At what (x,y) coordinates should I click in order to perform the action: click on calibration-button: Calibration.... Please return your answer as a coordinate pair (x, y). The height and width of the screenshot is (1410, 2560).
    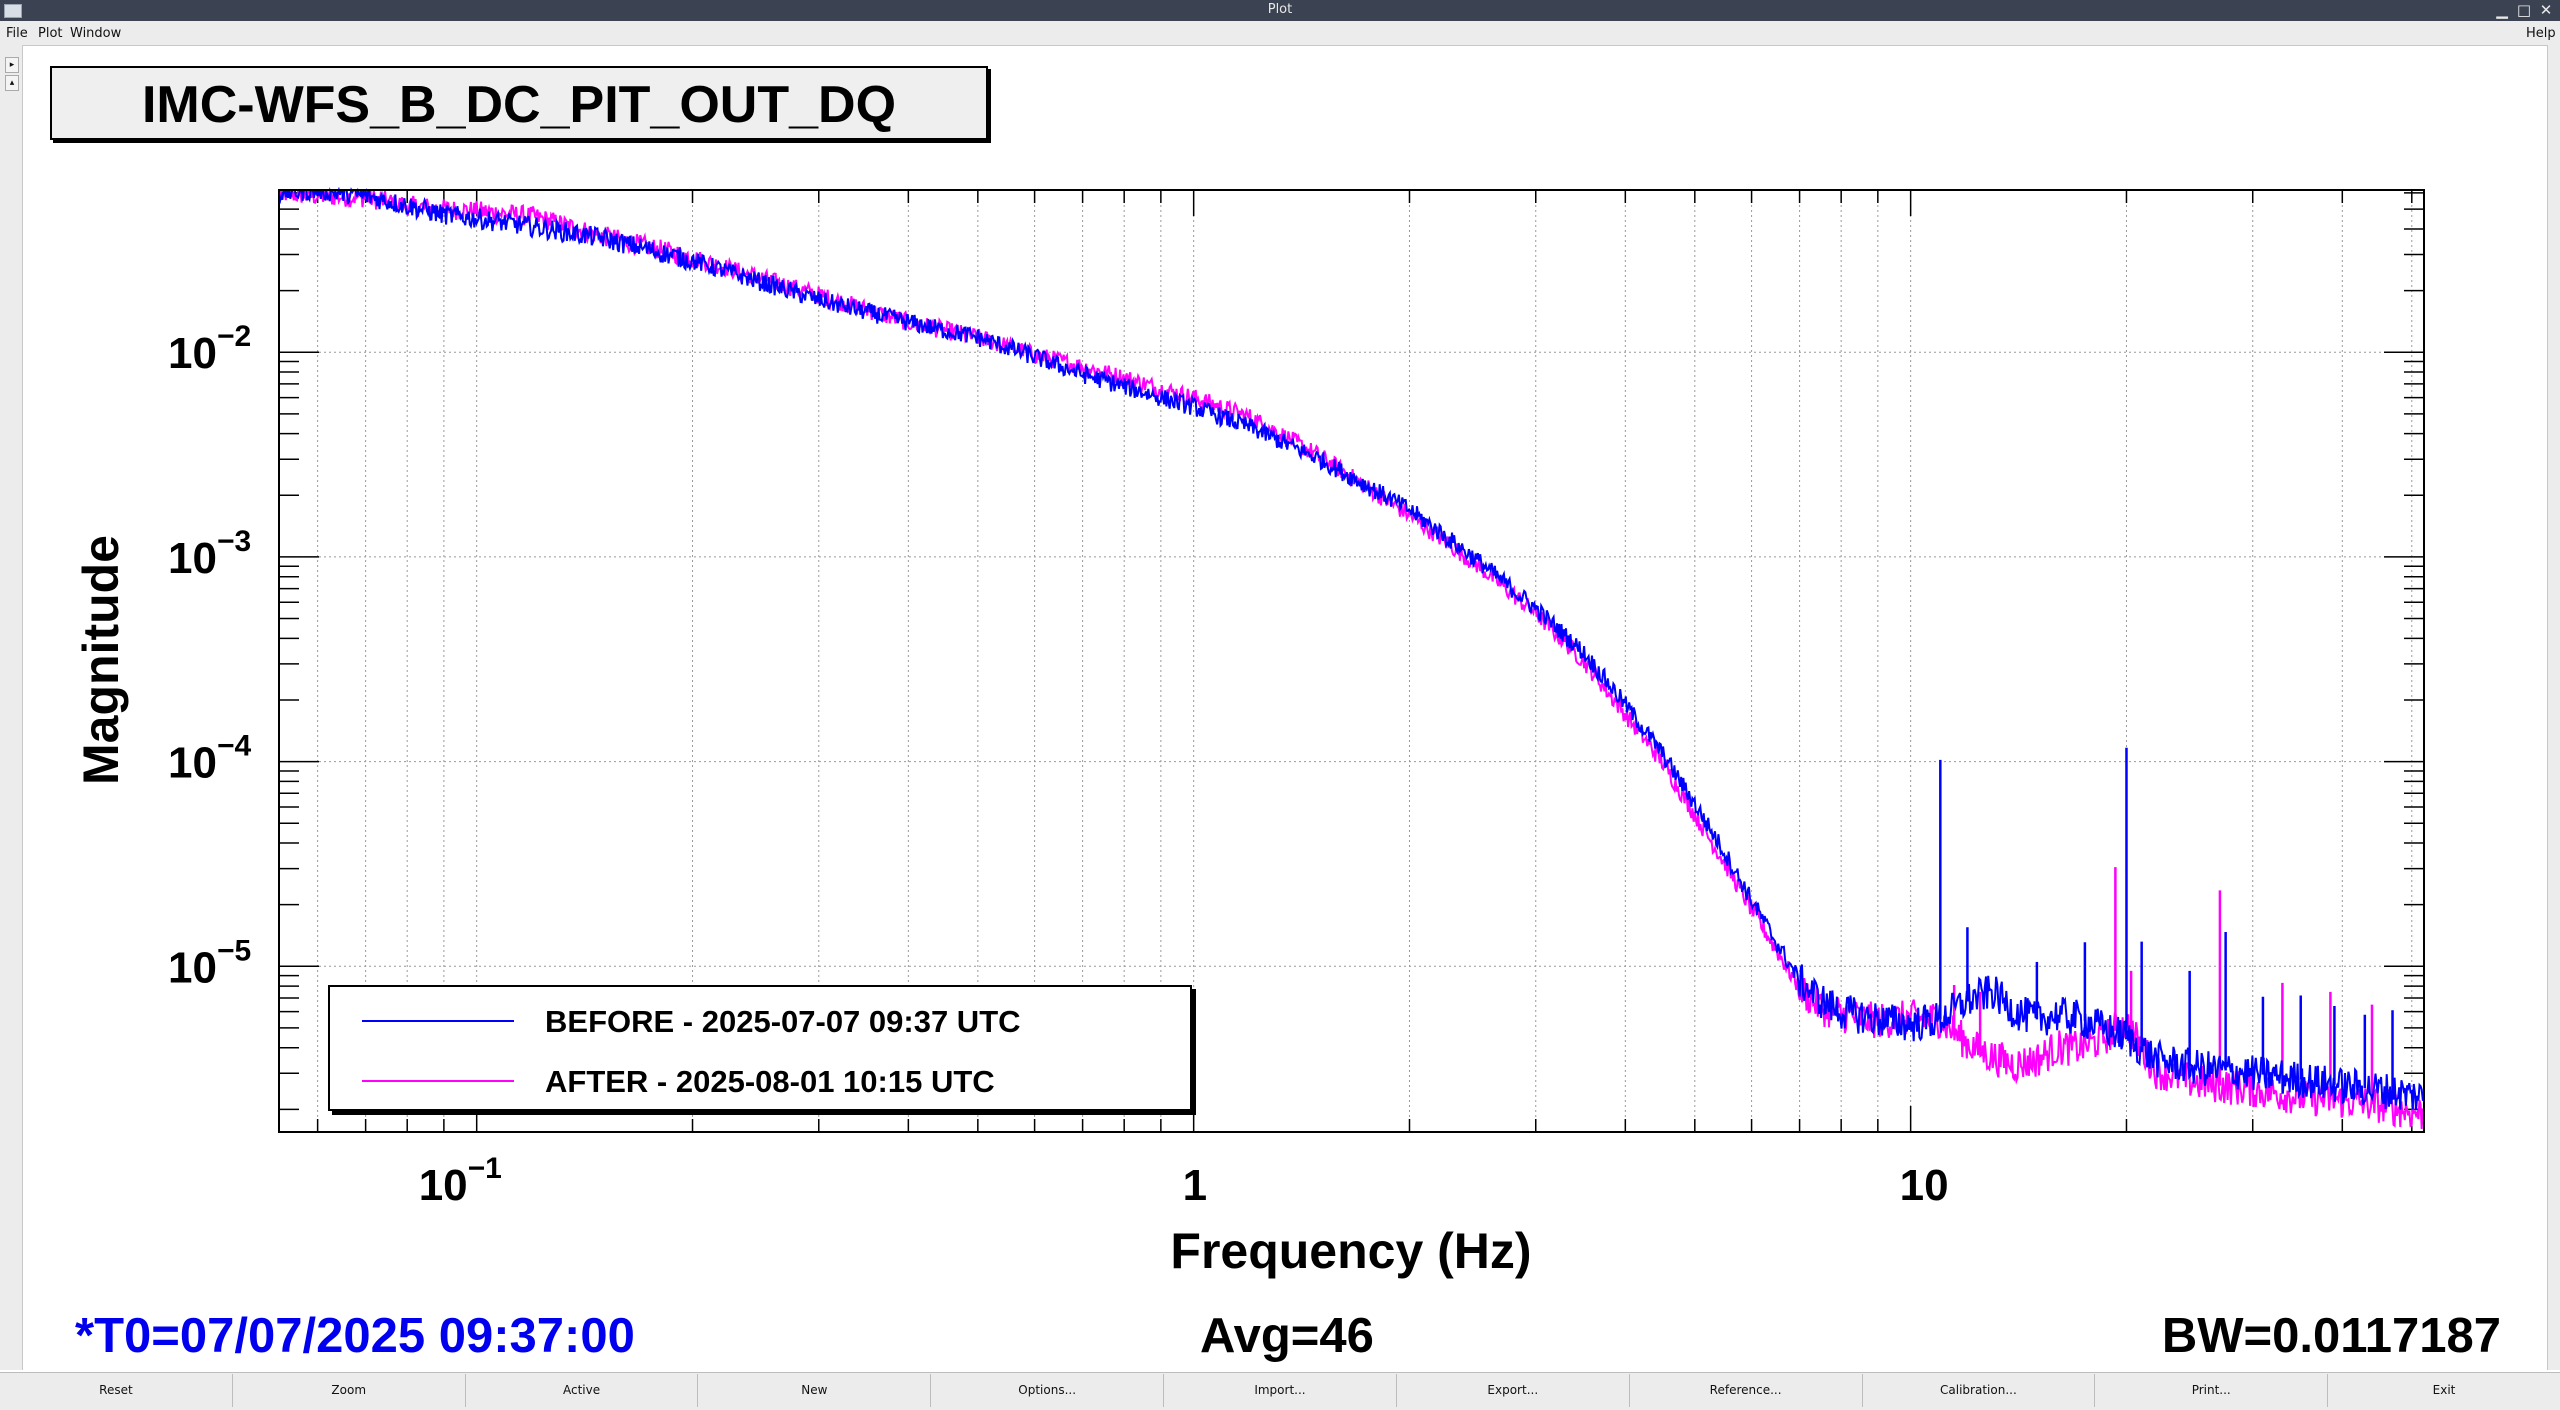
    Looking at the image, I should click on (1979, 1390).